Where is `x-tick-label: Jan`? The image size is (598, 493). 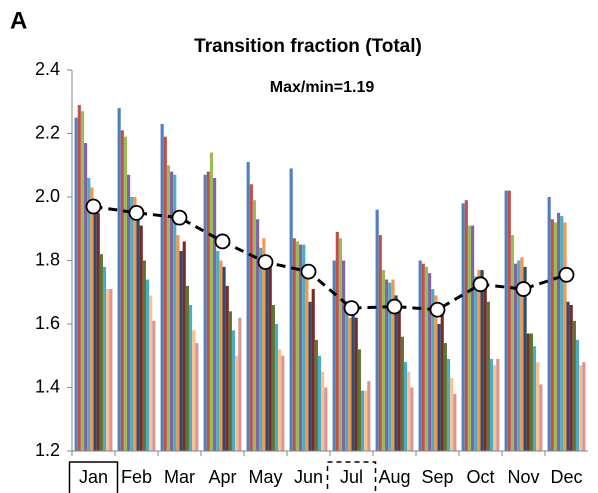
x-tick-label: Jan is located at coordinates (93, 477).